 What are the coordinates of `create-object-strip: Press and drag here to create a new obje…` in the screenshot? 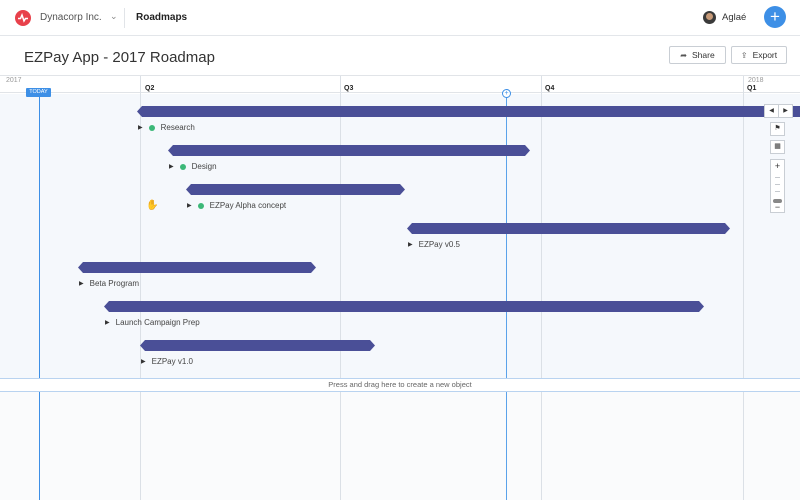 It's located at (400, 385).